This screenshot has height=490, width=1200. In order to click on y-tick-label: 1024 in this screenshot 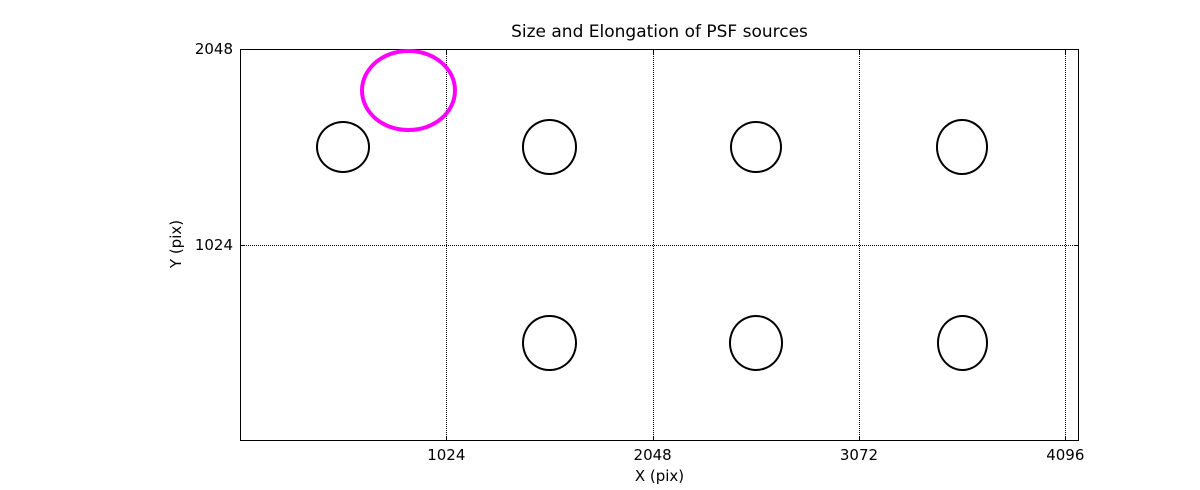, I will do `click(213, 245)`.